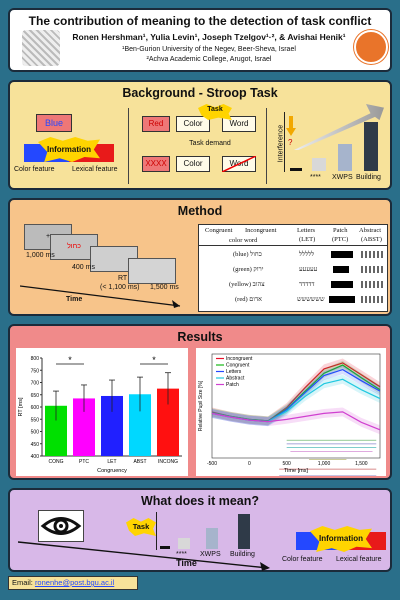 This screenshot has width=400, height=600. I want to click on time-label: Time, so click(74, 299).